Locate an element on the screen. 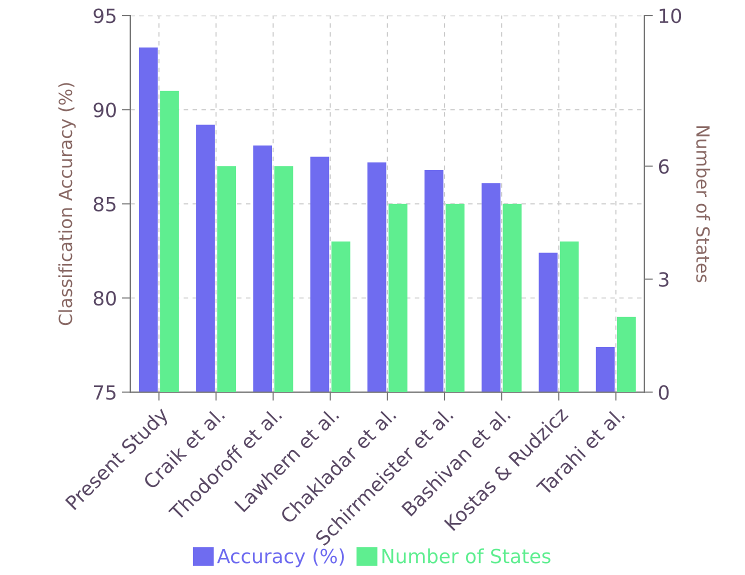  y-tick-label: 95 is located at coordinates (105, 16).